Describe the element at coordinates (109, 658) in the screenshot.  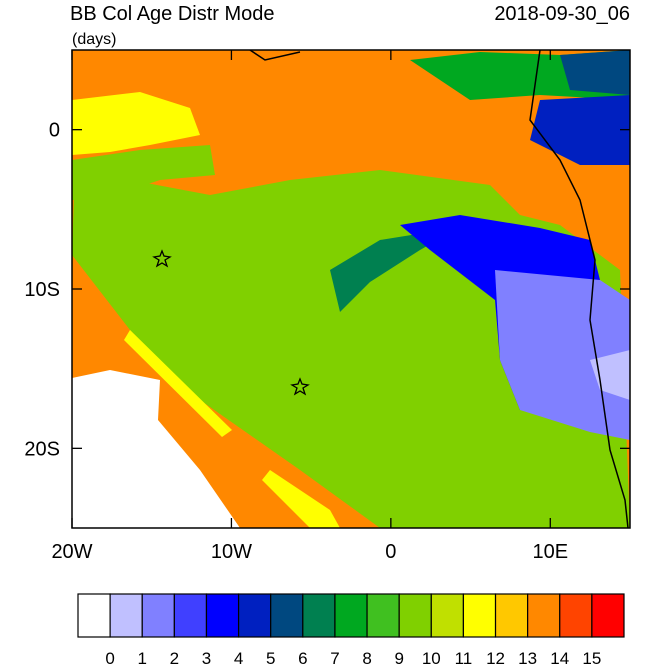
I see `colorbar-label: 0` at that location.